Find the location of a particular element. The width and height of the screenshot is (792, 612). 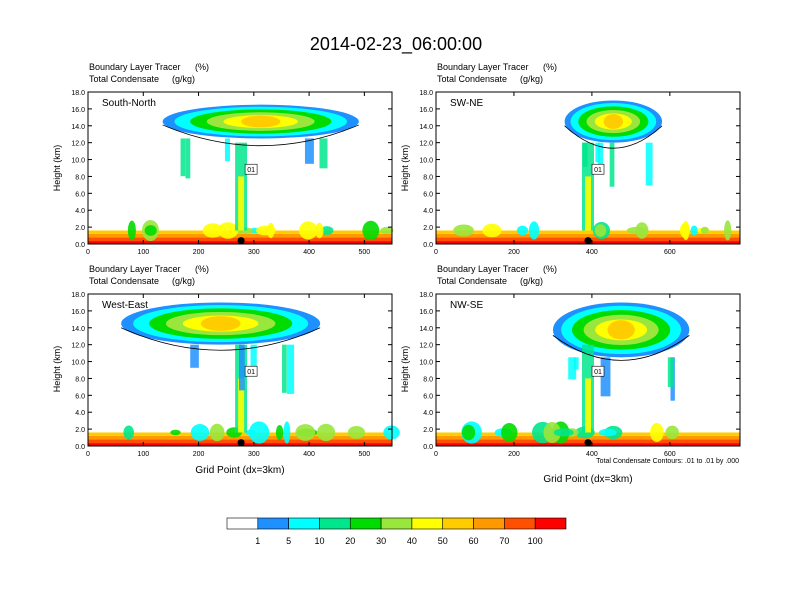

colorbar-label: 30 is located at coordinates (381, 541).